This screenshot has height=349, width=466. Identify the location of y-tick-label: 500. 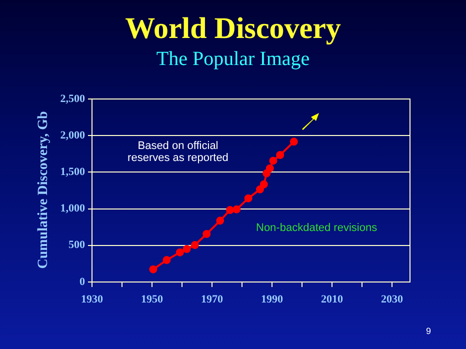
(77, 245).